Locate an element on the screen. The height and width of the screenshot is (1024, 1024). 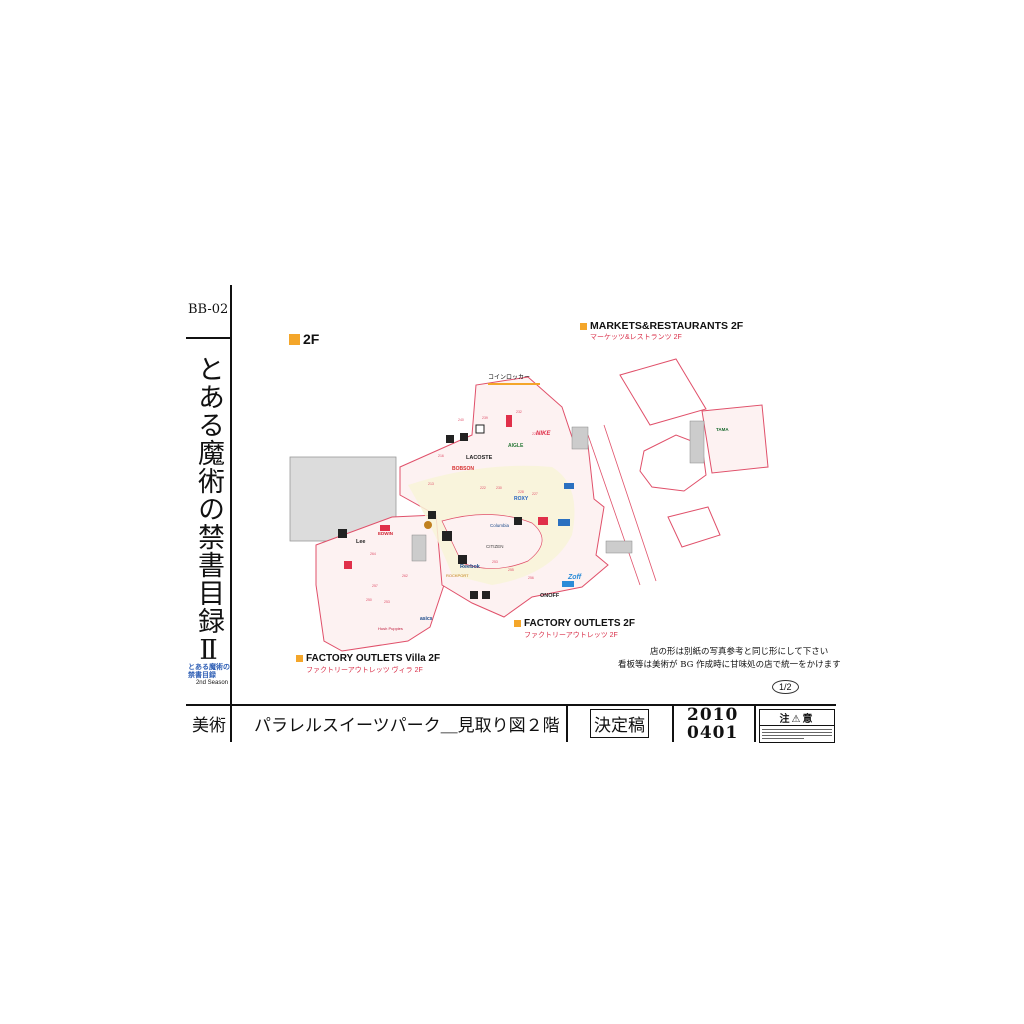
floor-badge-square is located at coordinates (294, 339).